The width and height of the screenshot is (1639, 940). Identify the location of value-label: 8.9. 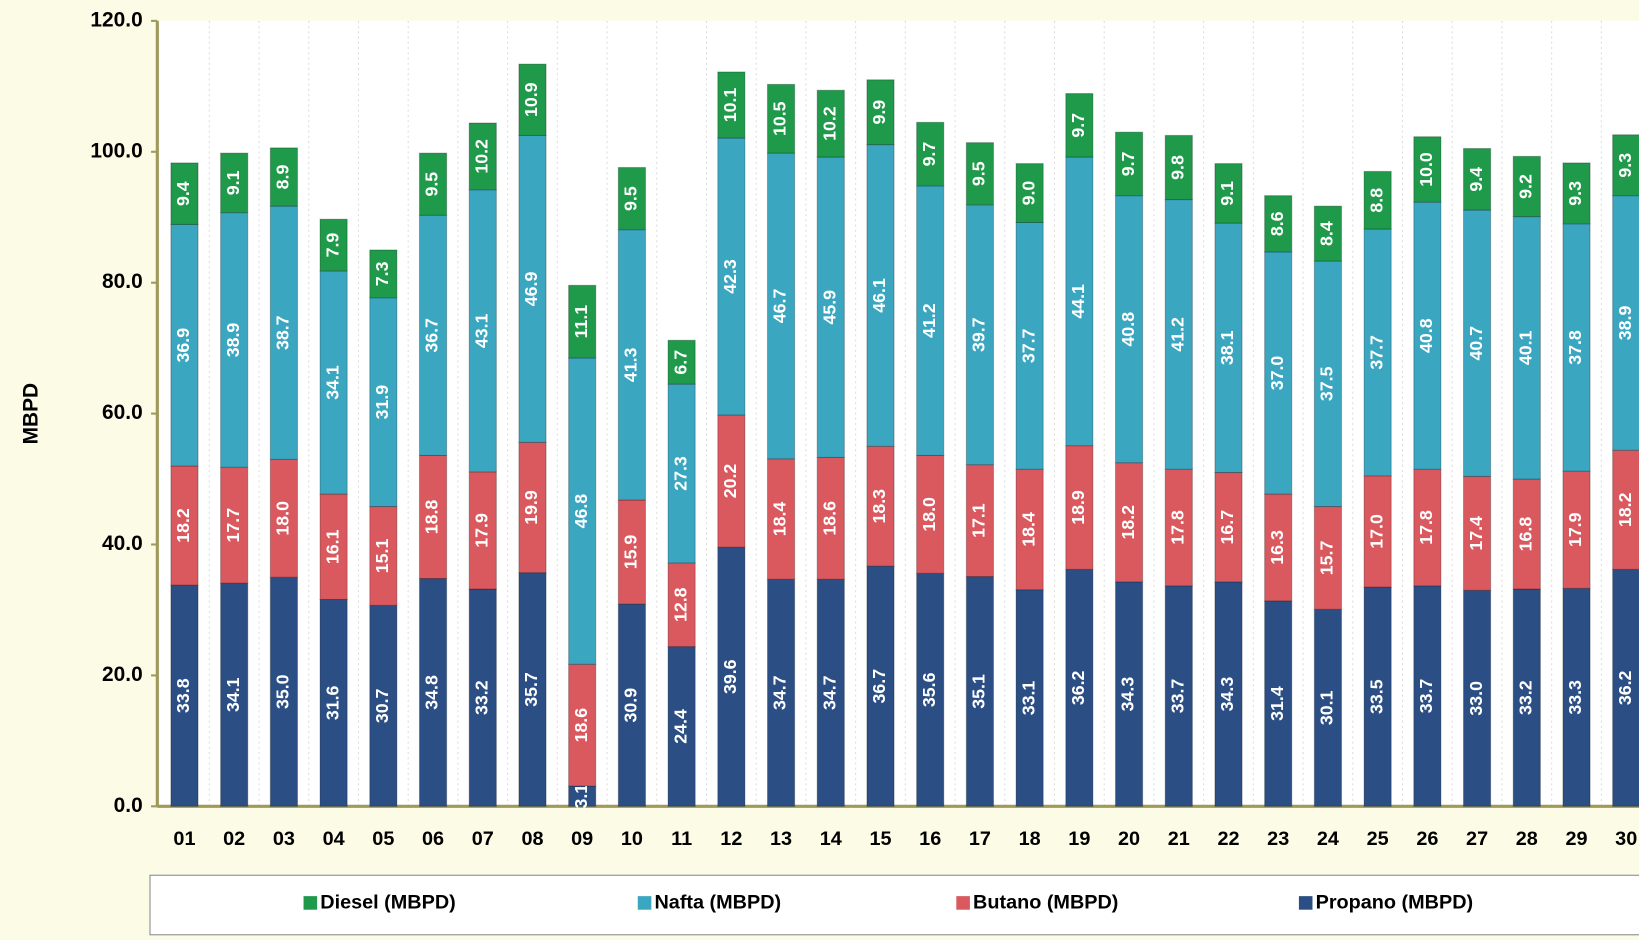
(283, 177).